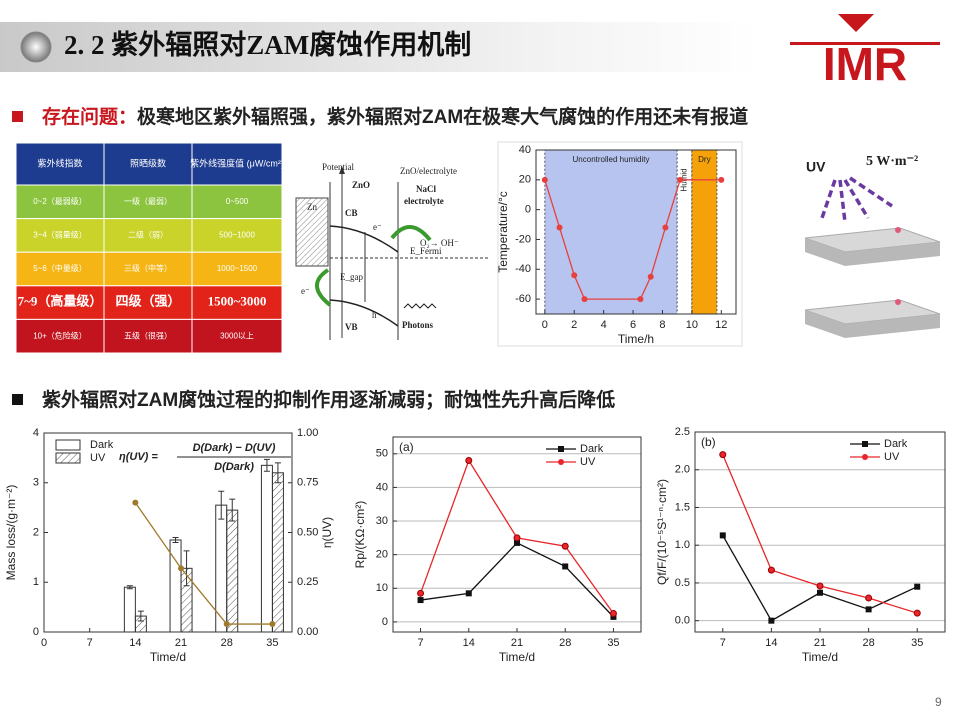  I want to click on title: 2. 2 紫外辐照对ZAM腐蚀作用机制, so click(267, 45).